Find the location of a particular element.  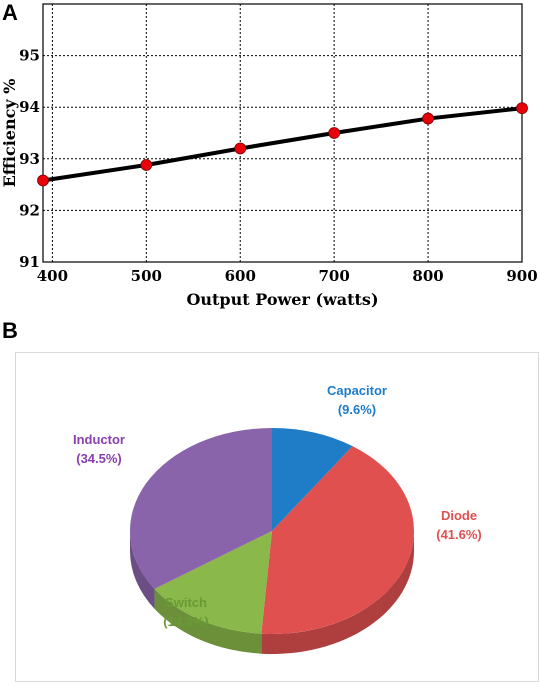

slice-percent-switch: (14.3%) is located at coordinates (186, 621).